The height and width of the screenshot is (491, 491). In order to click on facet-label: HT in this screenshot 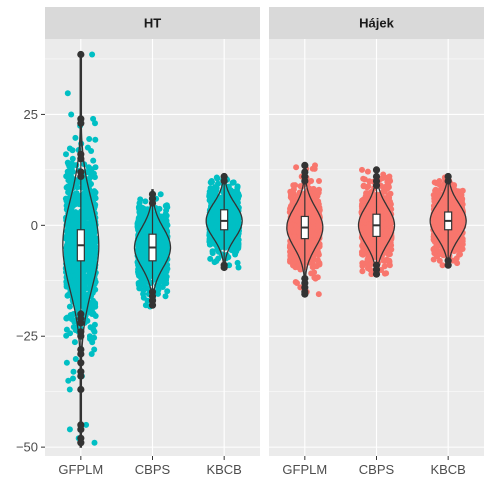, I will do `click(152, 23)`.